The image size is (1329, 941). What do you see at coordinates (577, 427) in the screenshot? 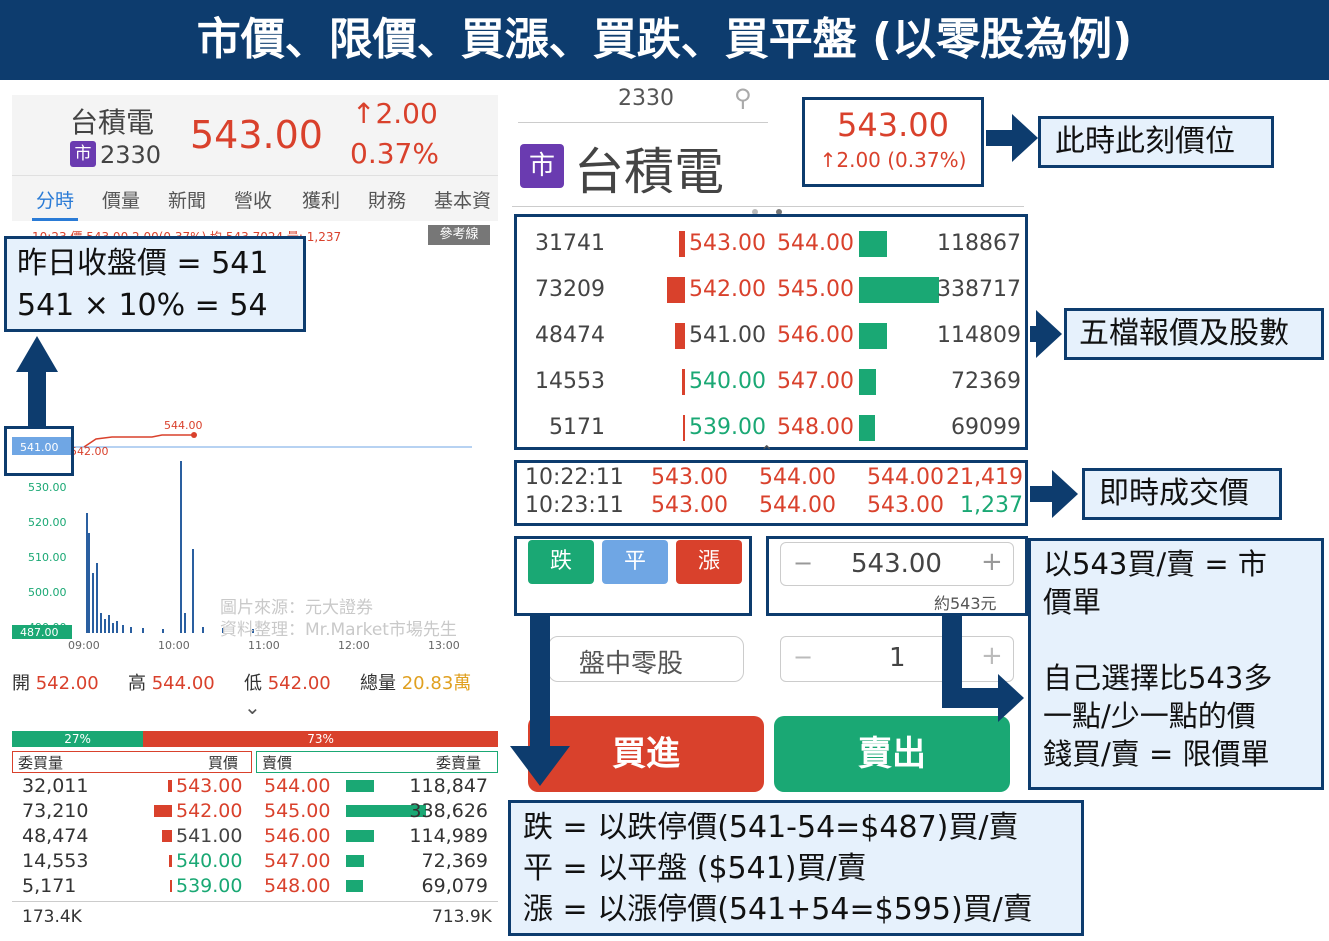
I see `bid-qty: 5171` at bounding box center [577, 427].